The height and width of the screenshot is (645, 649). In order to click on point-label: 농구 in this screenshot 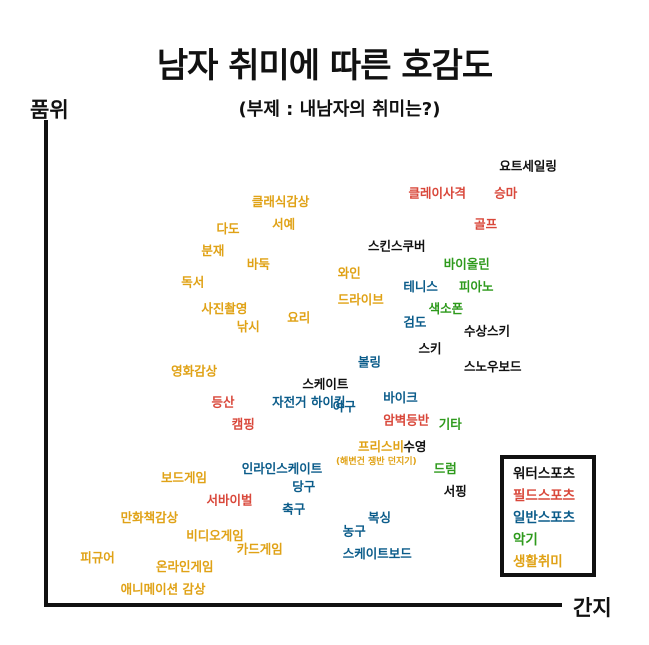, I will do `click(355, 531)`.